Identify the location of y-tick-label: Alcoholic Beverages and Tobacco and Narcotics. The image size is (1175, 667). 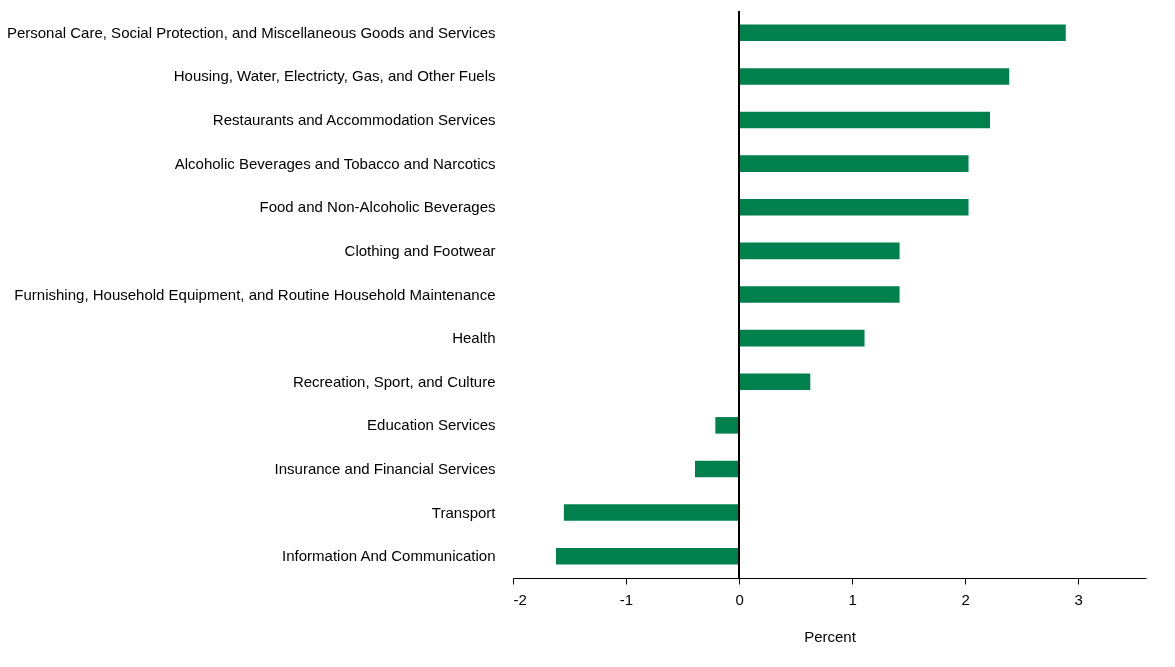
(335, 163).